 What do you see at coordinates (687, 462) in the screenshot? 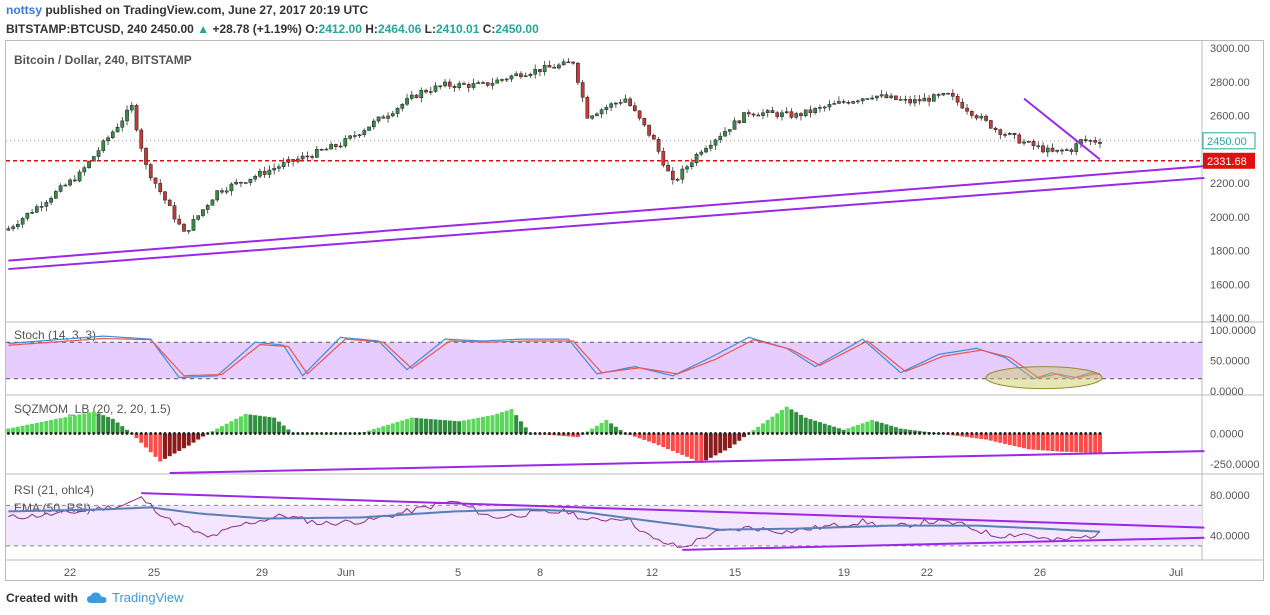
I see `squeeze-rising-trendline` at bounding box center [687, 462].